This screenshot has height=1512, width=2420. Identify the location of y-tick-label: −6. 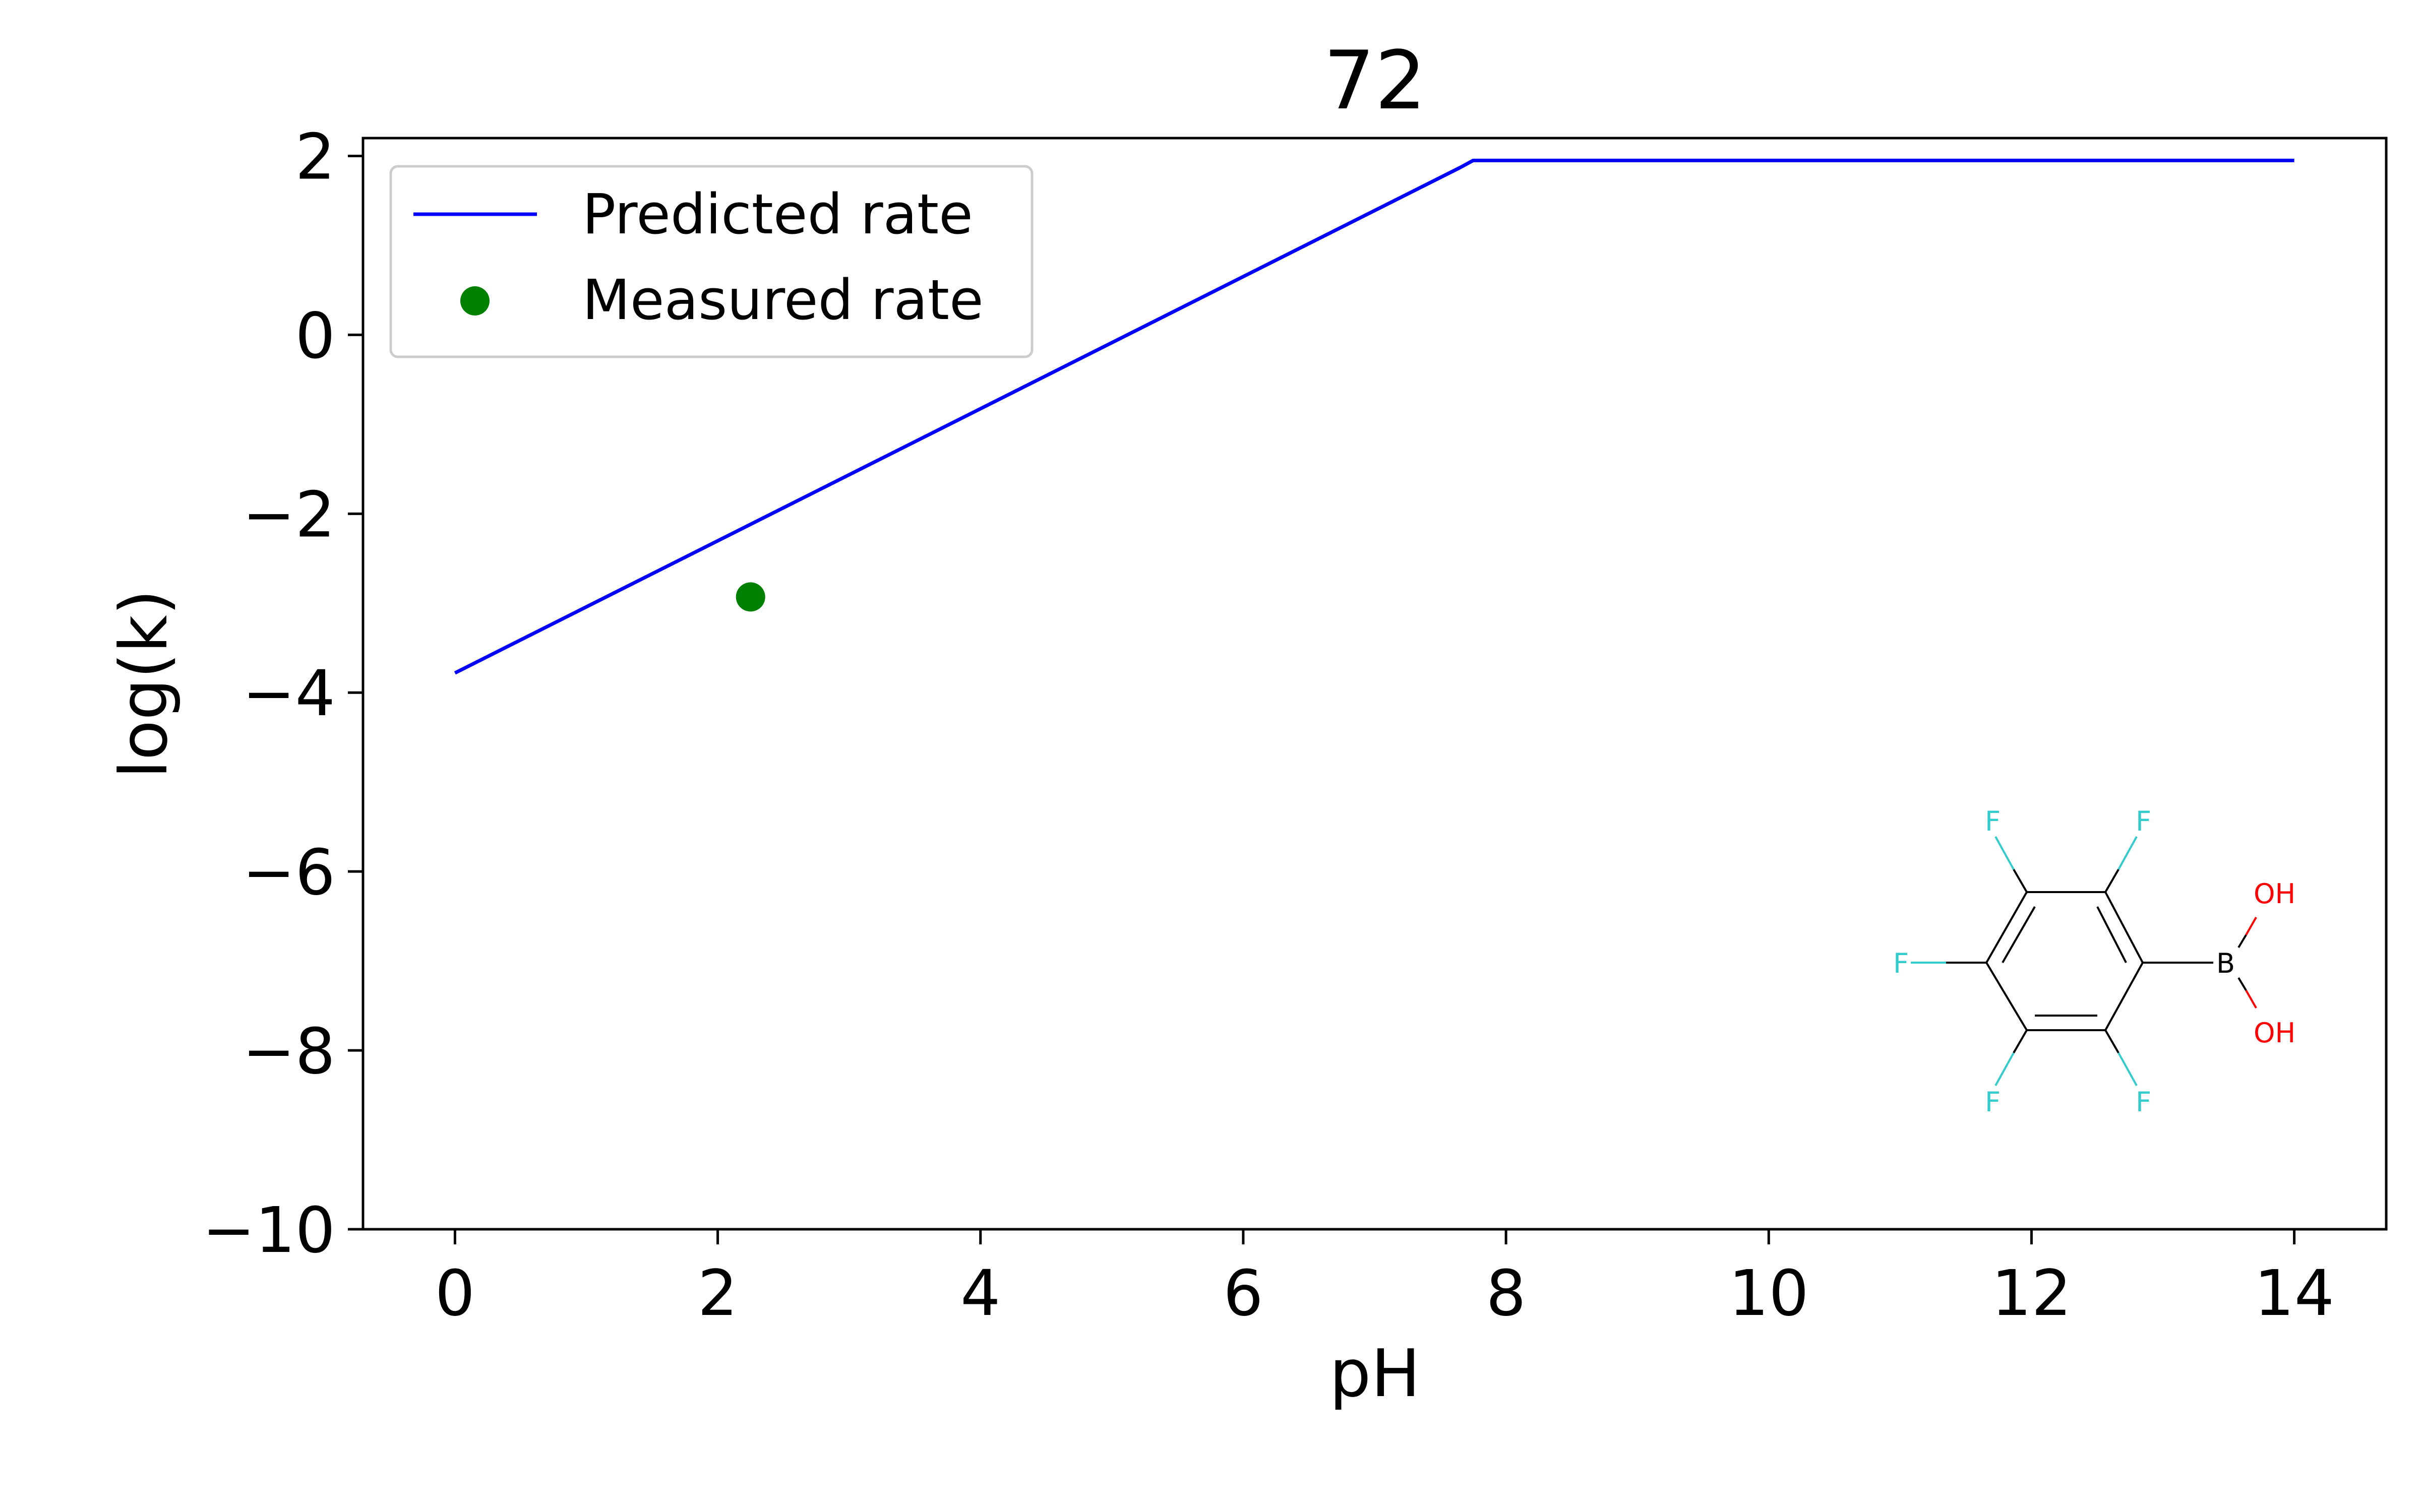
(289, 872).